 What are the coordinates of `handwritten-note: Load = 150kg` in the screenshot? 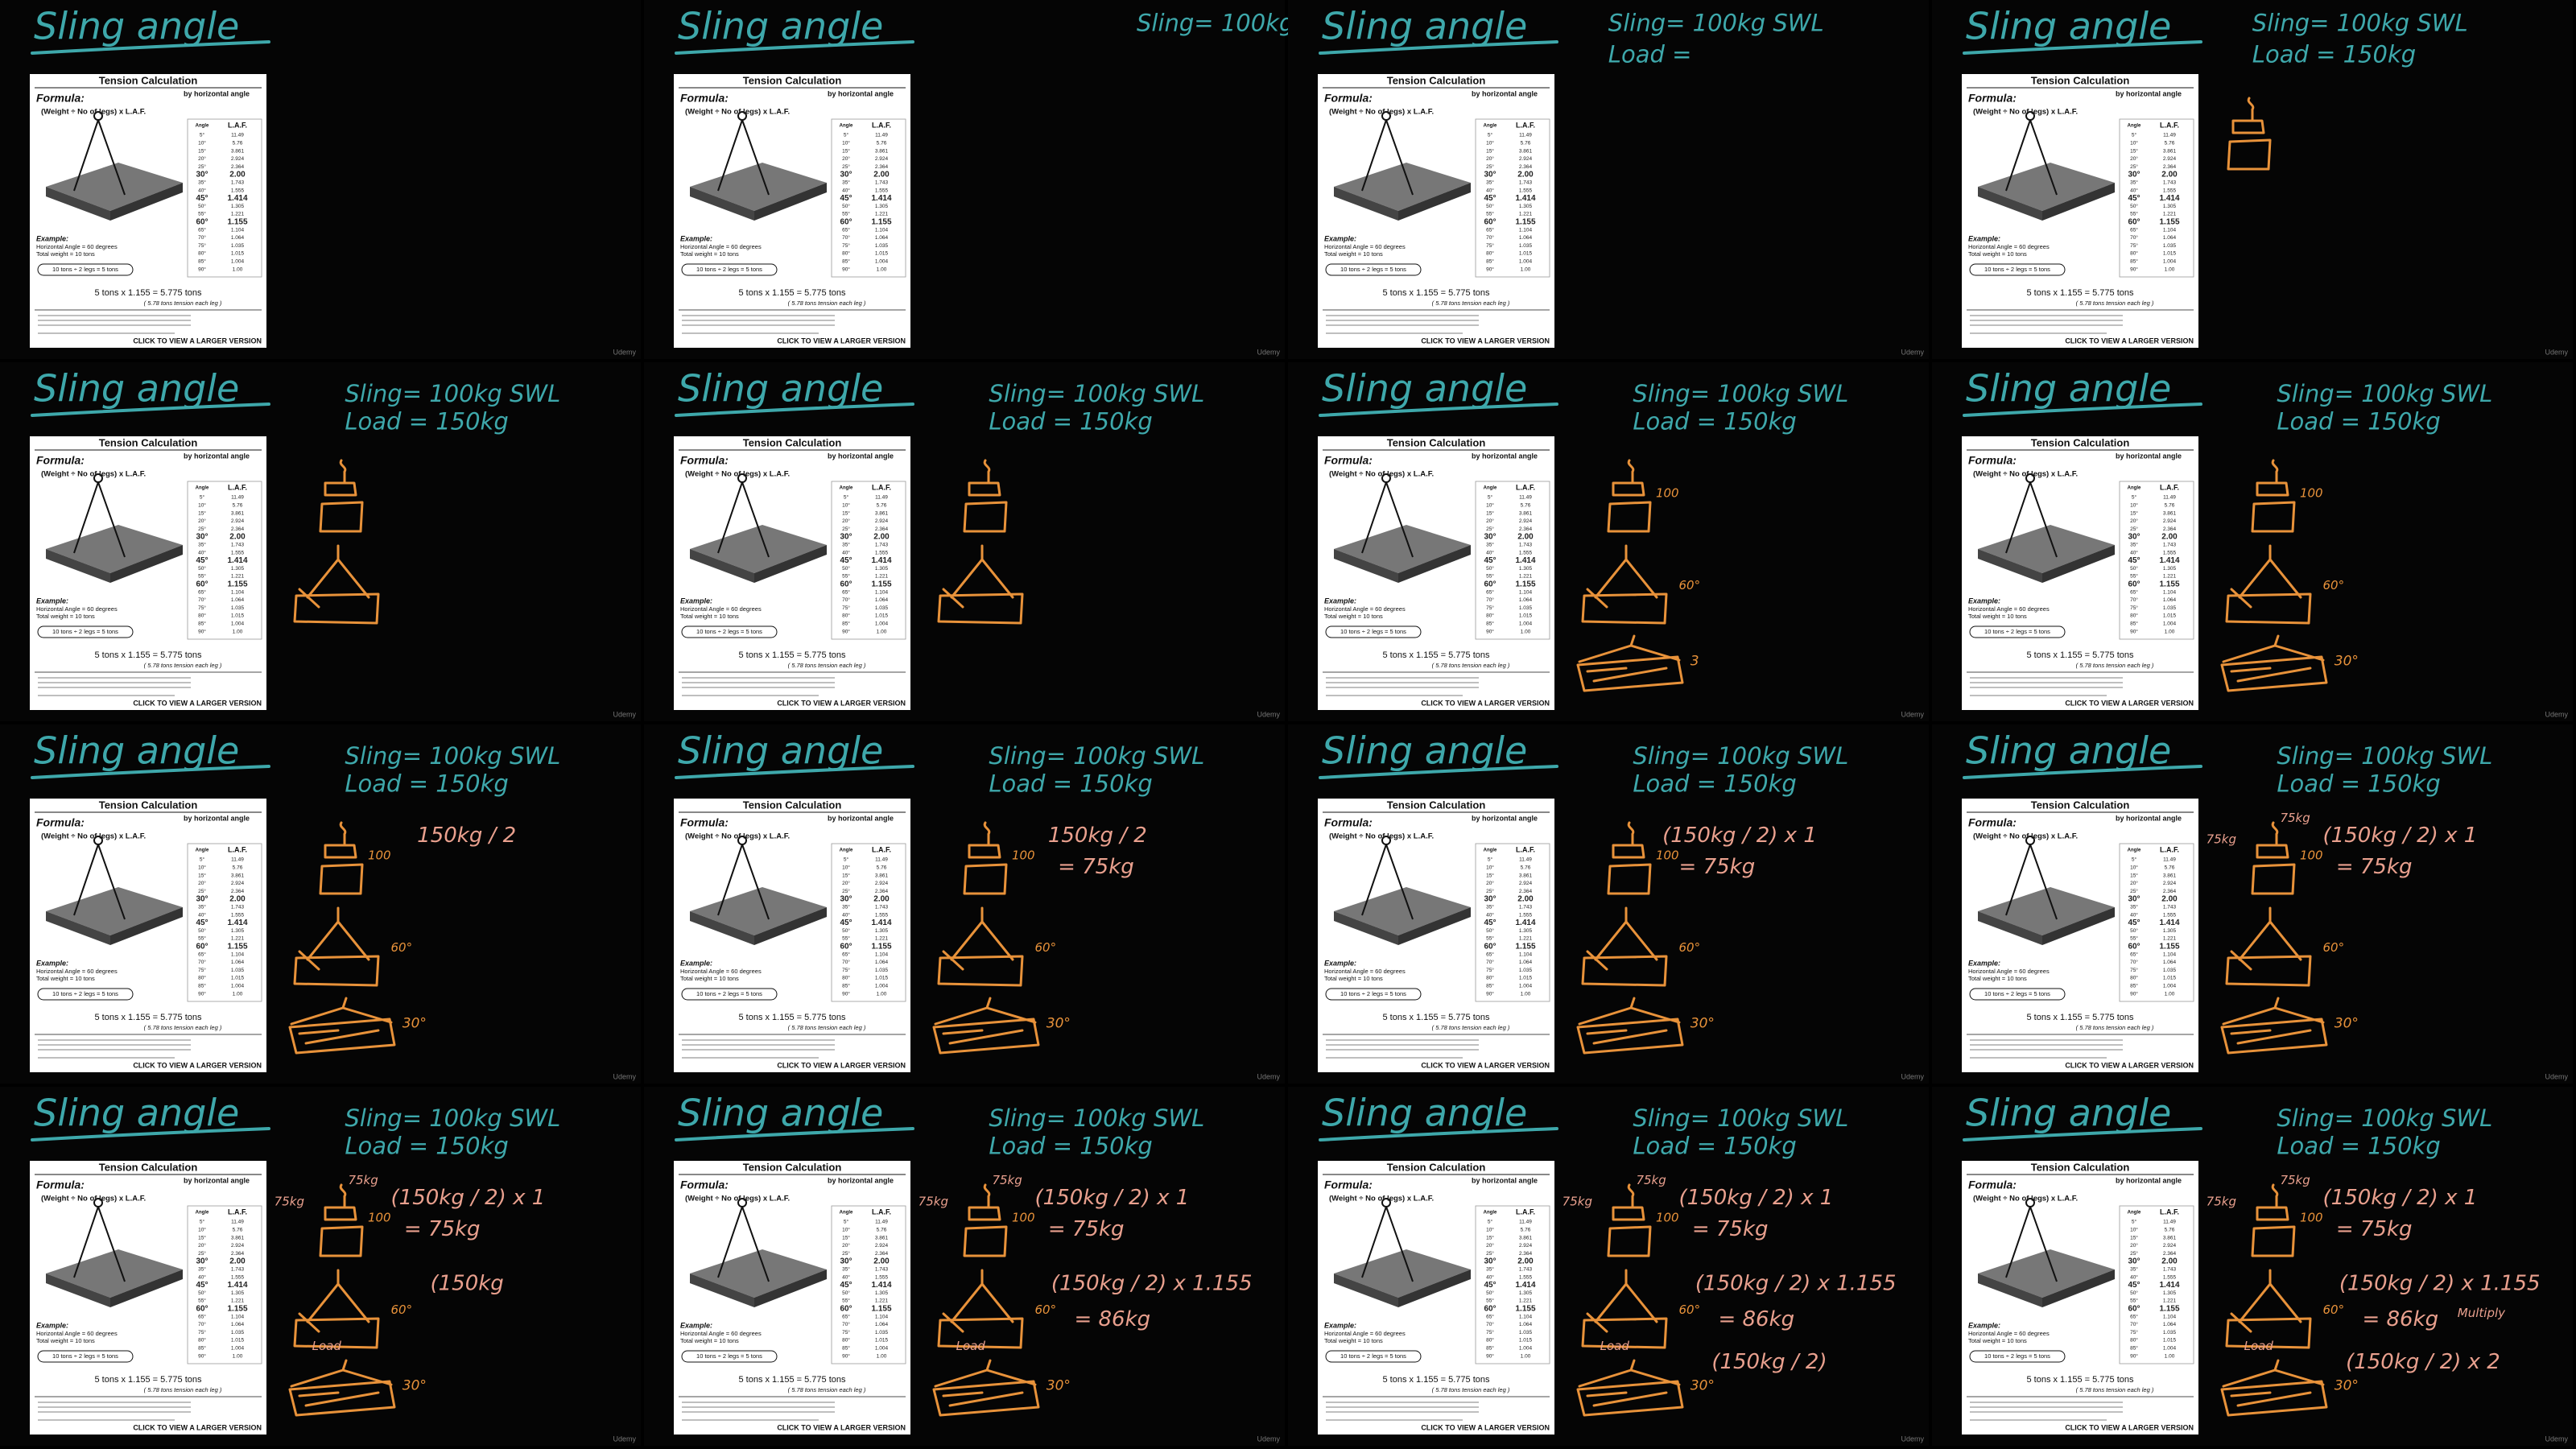 It's located at (1714, 421).